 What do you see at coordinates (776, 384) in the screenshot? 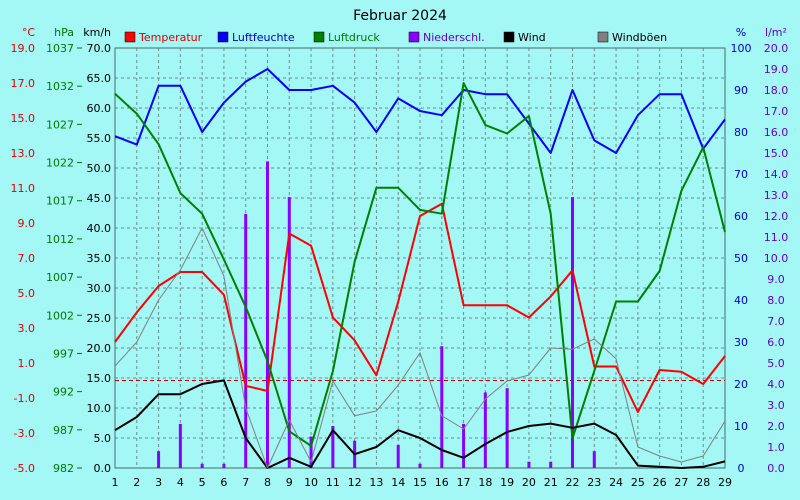
I see `y-tick-rain: 4.0` at bounding box center [776, 384].